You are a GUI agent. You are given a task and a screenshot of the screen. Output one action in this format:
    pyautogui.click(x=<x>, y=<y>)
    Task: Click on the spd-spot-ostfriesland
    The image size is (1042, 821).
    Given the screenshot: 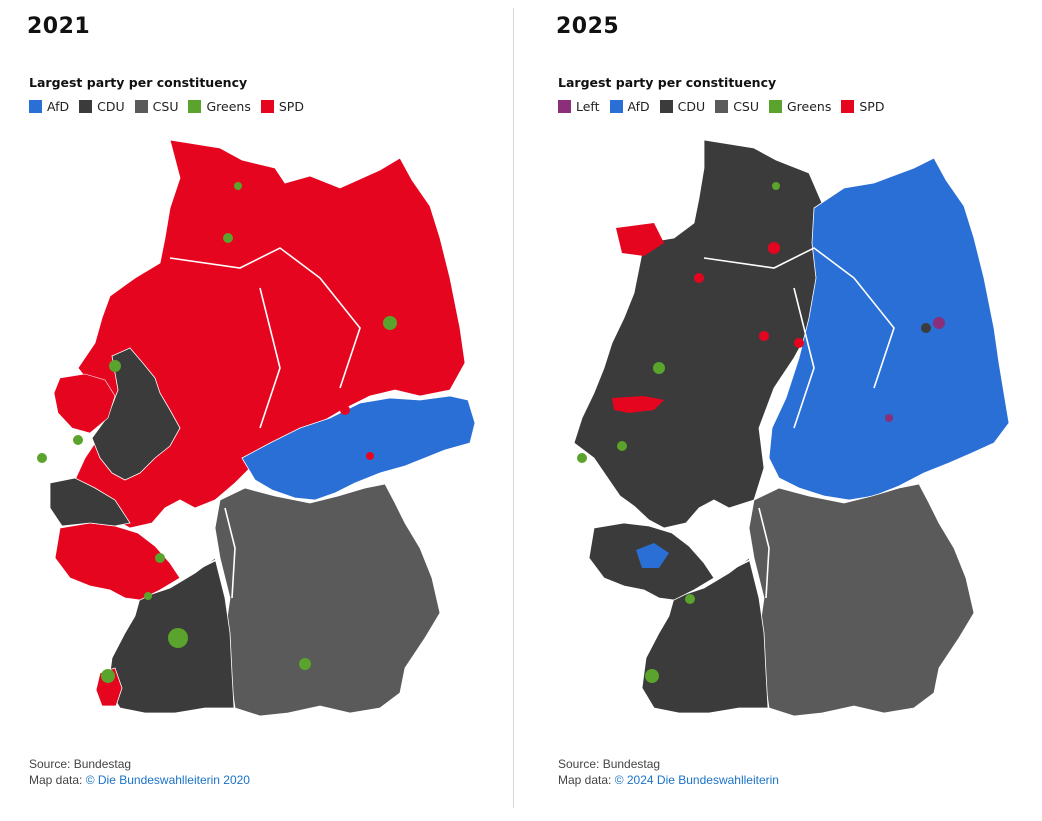 What is the action you would take?
    pyautogui.click(x=640, y=239)
    